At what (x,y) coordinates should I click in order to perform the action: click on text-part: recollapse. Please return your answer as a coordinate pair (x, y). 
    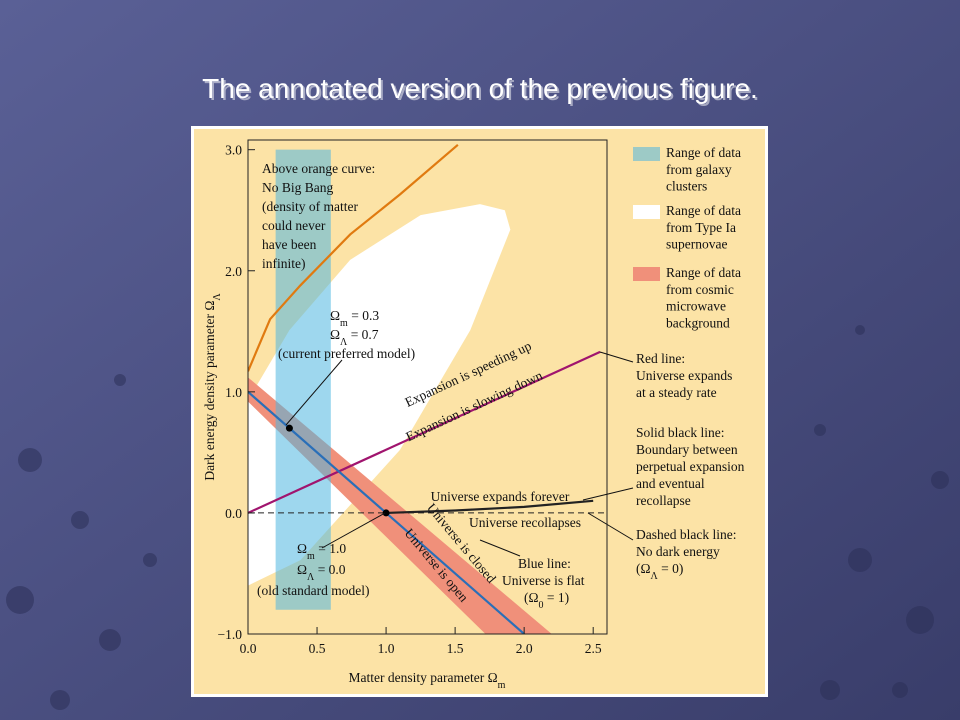
    Looking at the image, I should click on (663, 500).